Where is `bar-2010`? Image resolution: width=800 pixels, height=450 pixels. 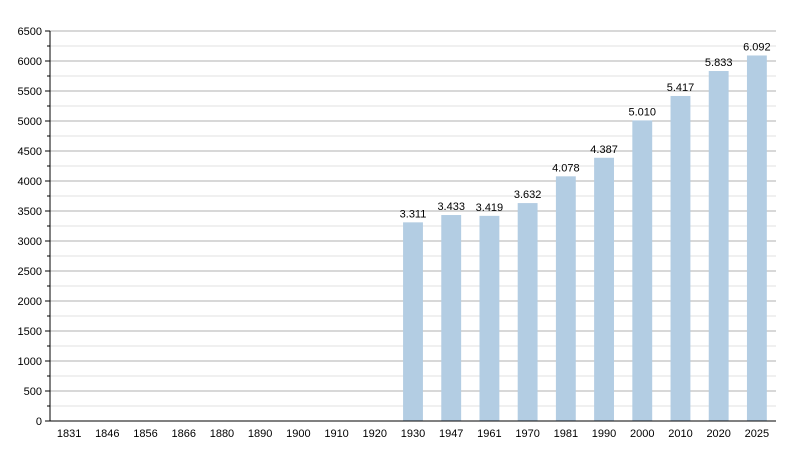 bar-2010 is located at coordinates (680, 258).